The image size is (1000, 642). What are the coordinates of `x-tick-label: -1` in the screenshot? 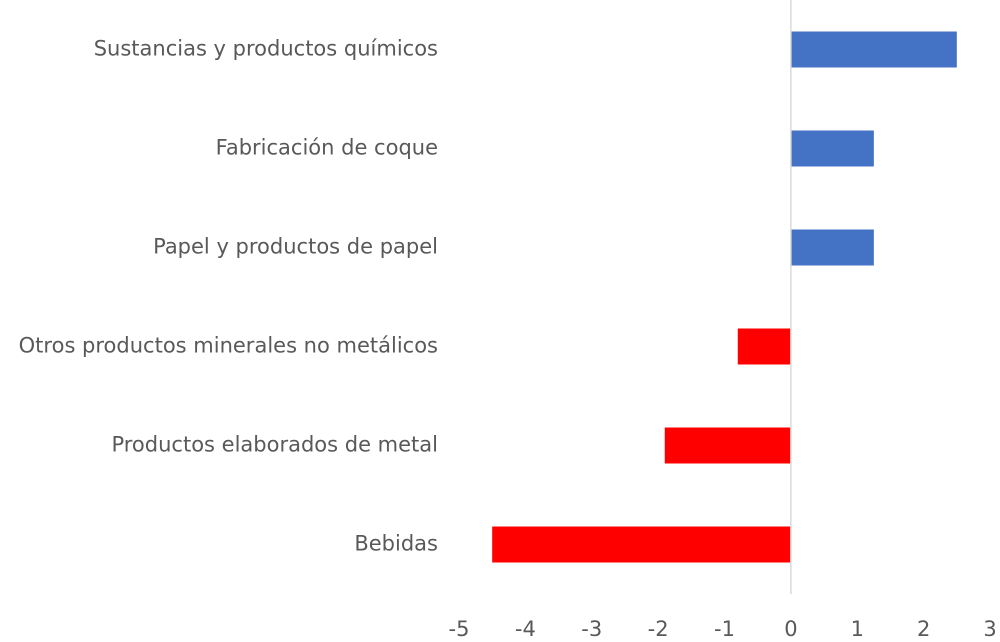 It's located at (724, 629).